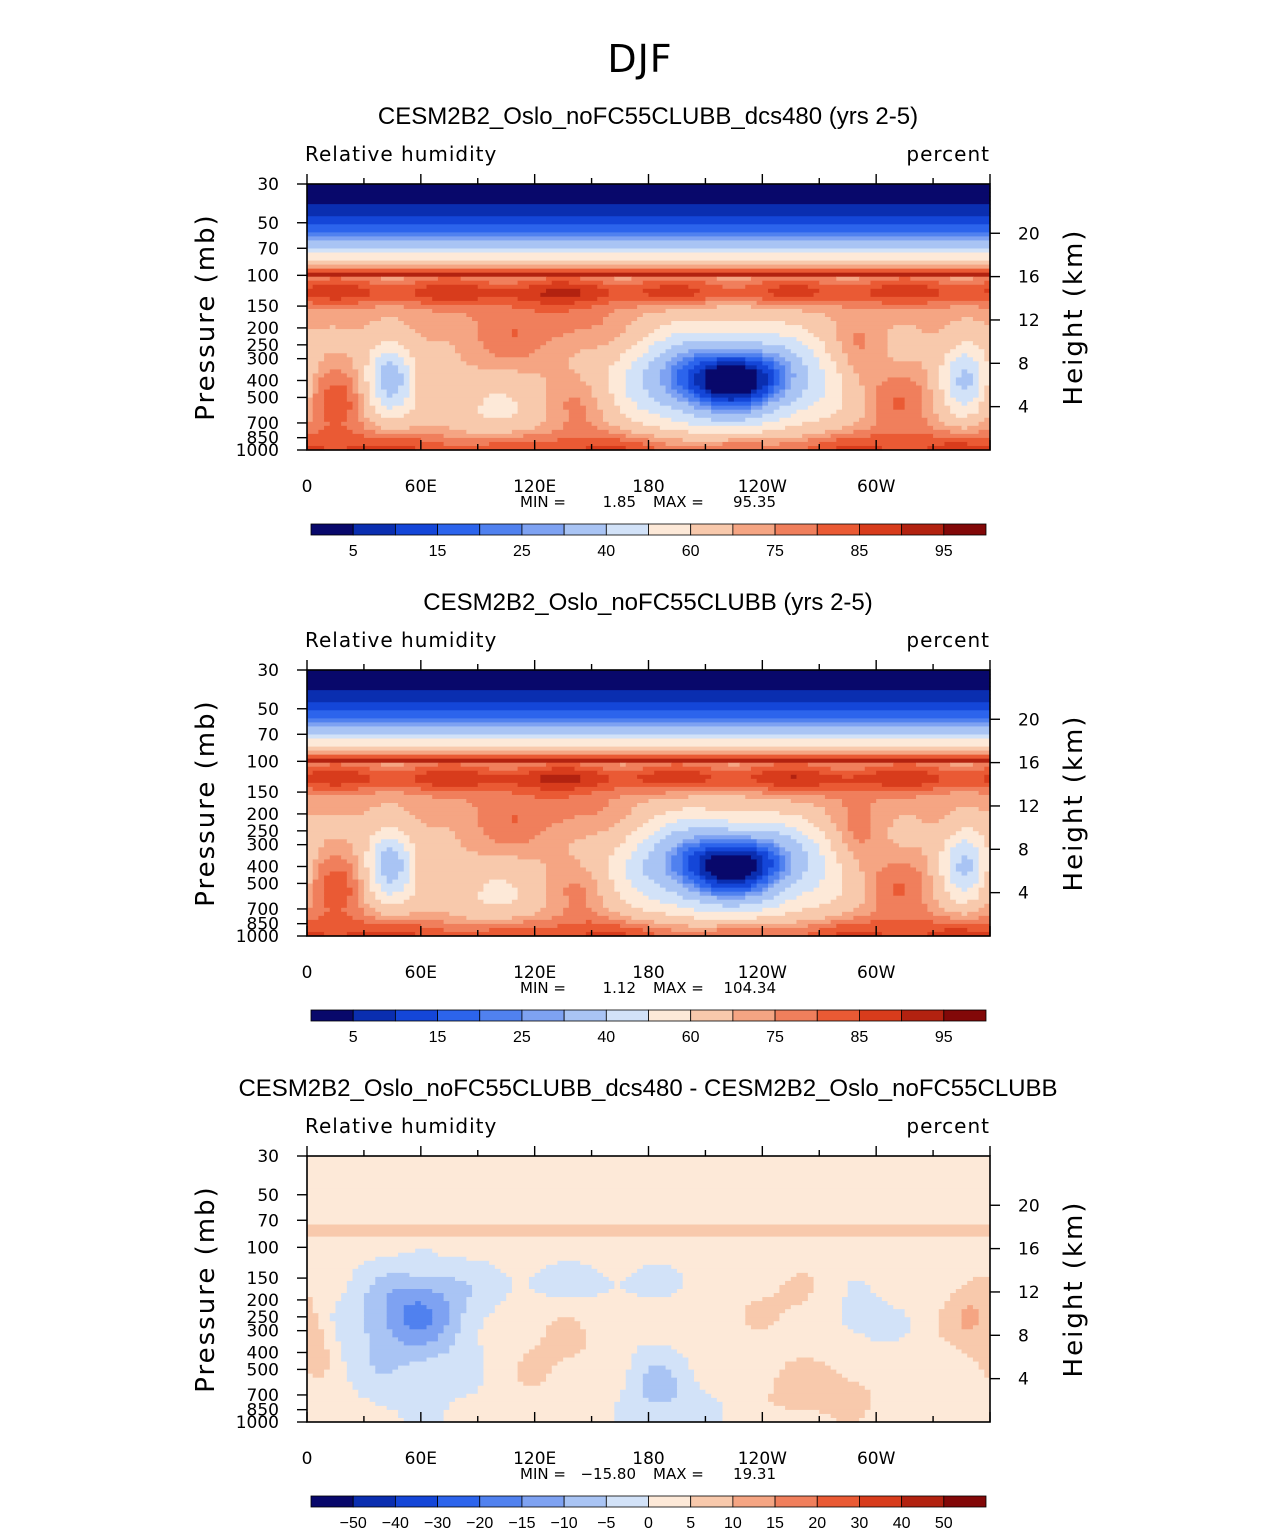  Describe the element at coordinates (585, 1501) in the screenshot. I see `colorbar-swatch` at that location.